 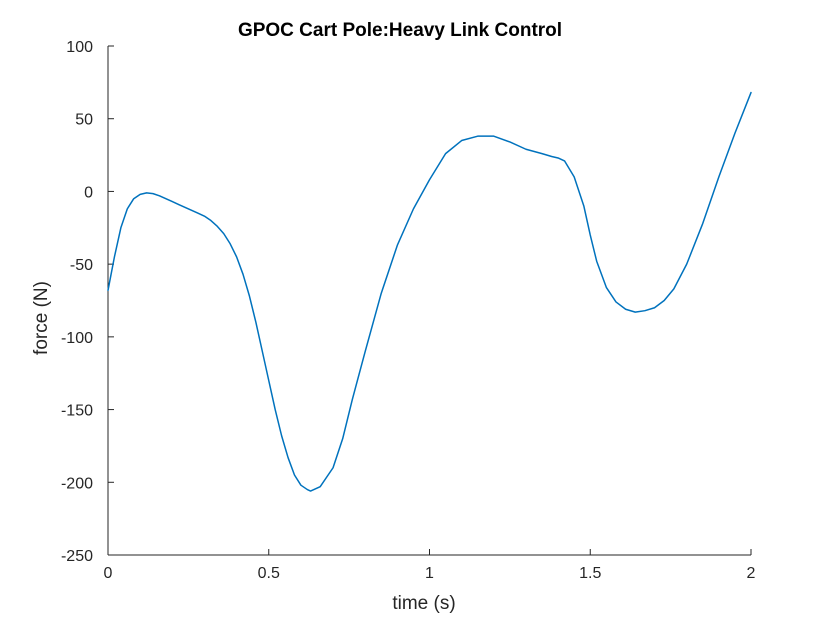 I want to click on y-tick-label: -200, so click(x=77, y=483).